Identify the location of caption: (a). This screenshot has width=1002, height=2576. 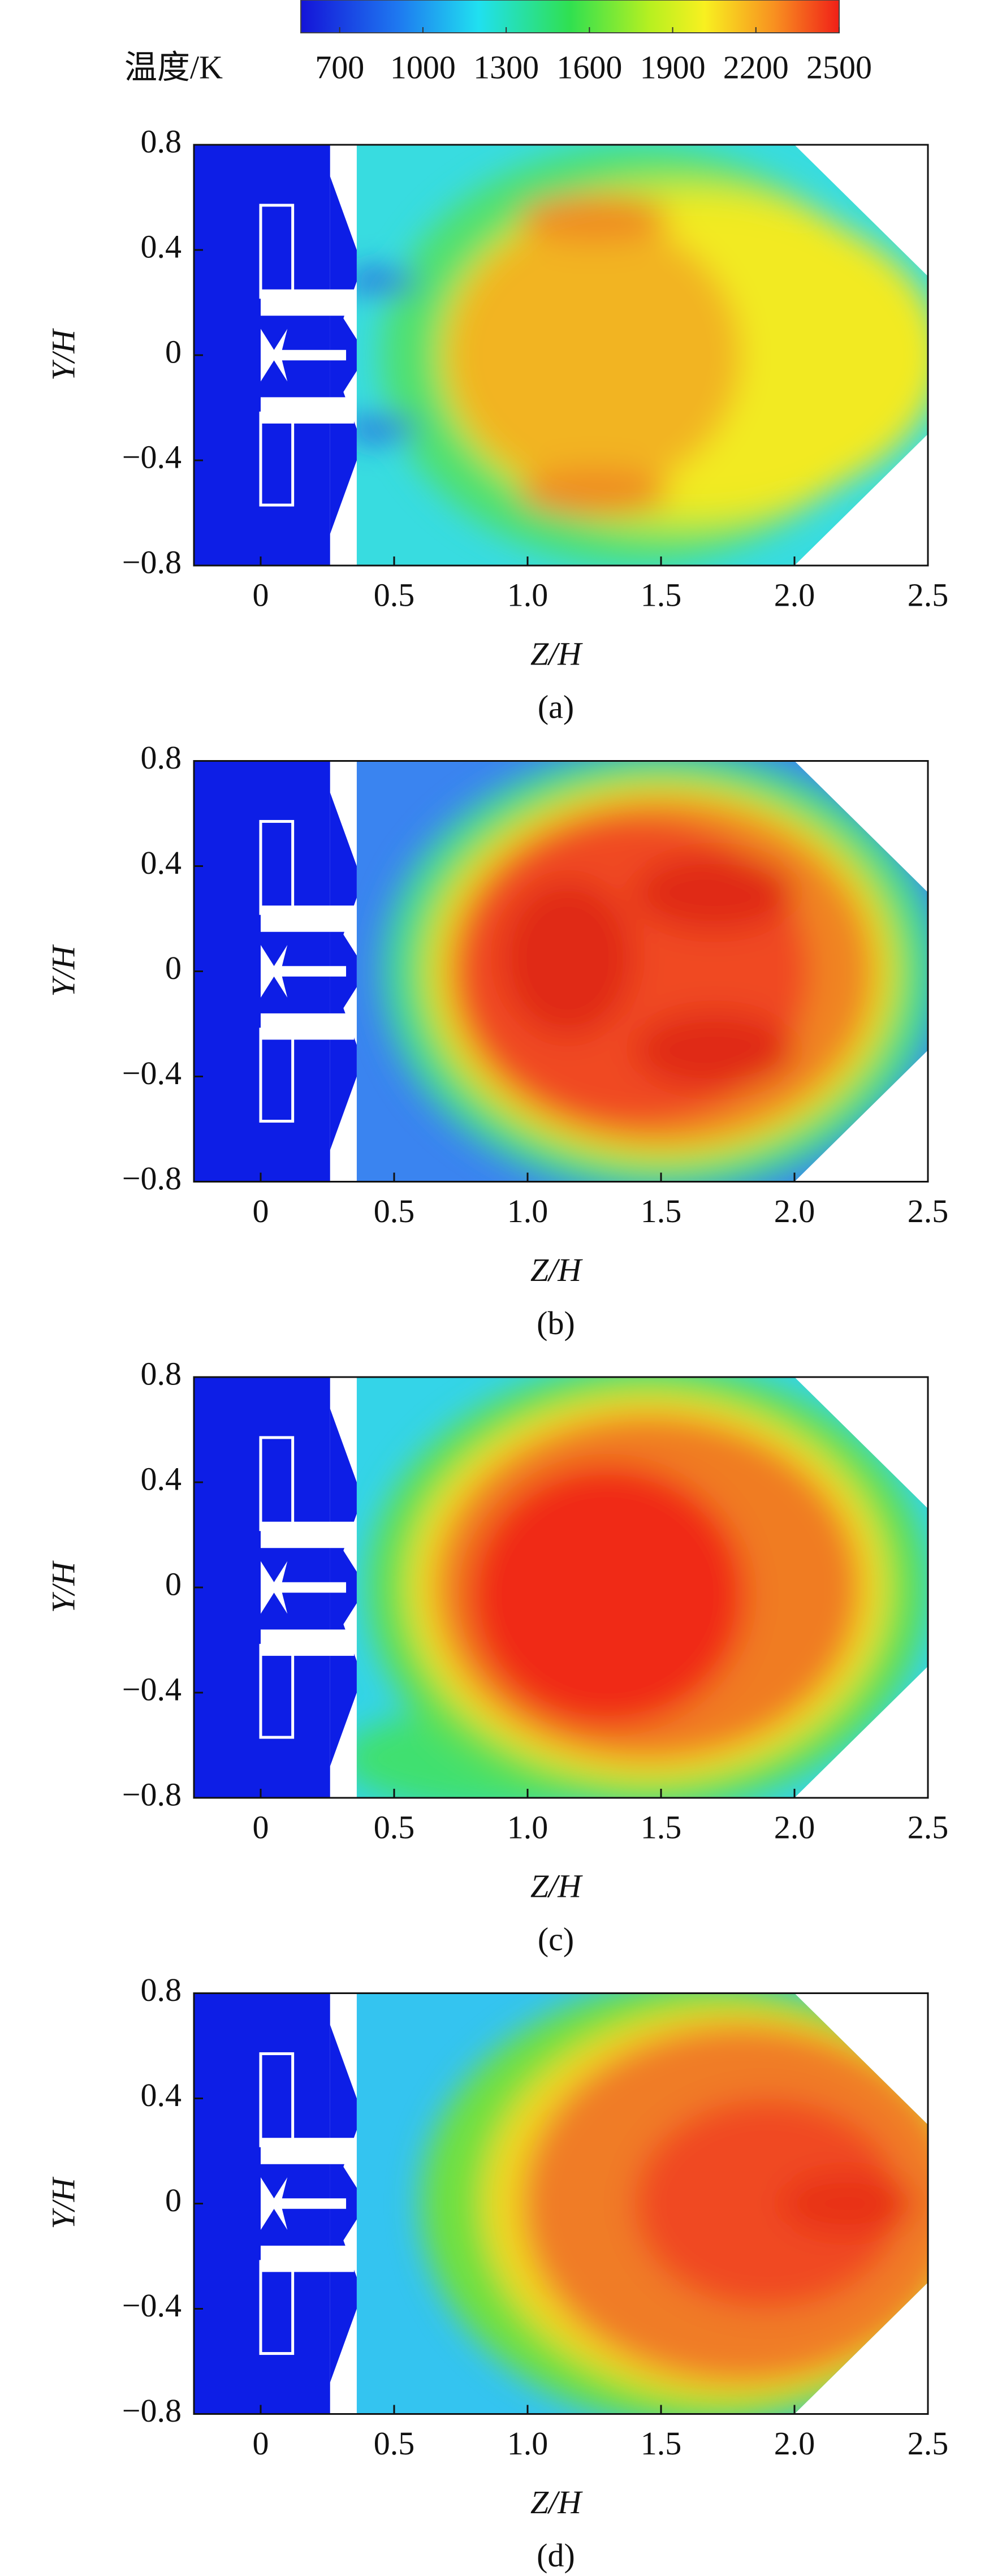
(556, 707).